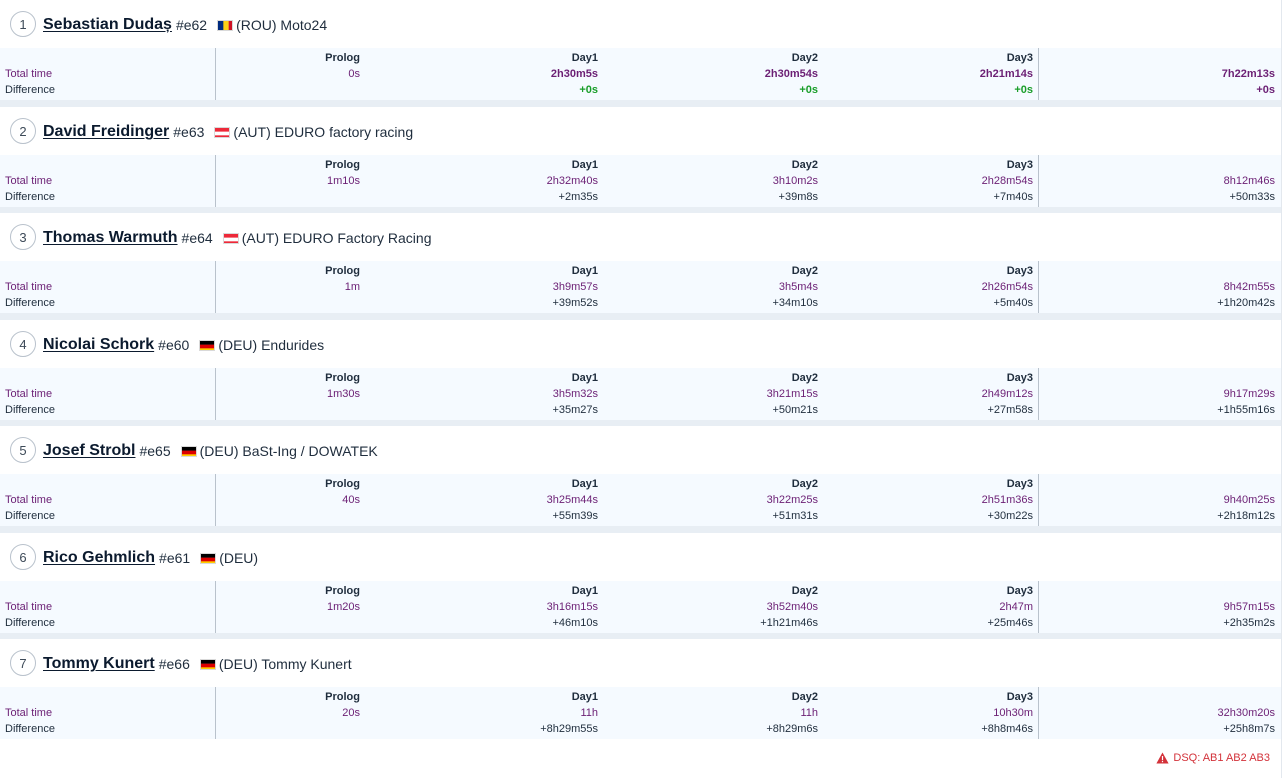  Describe the element at coordinates (574, 74) in the screenshot. I see `stage-total-time: 2h30m5s` at that location.